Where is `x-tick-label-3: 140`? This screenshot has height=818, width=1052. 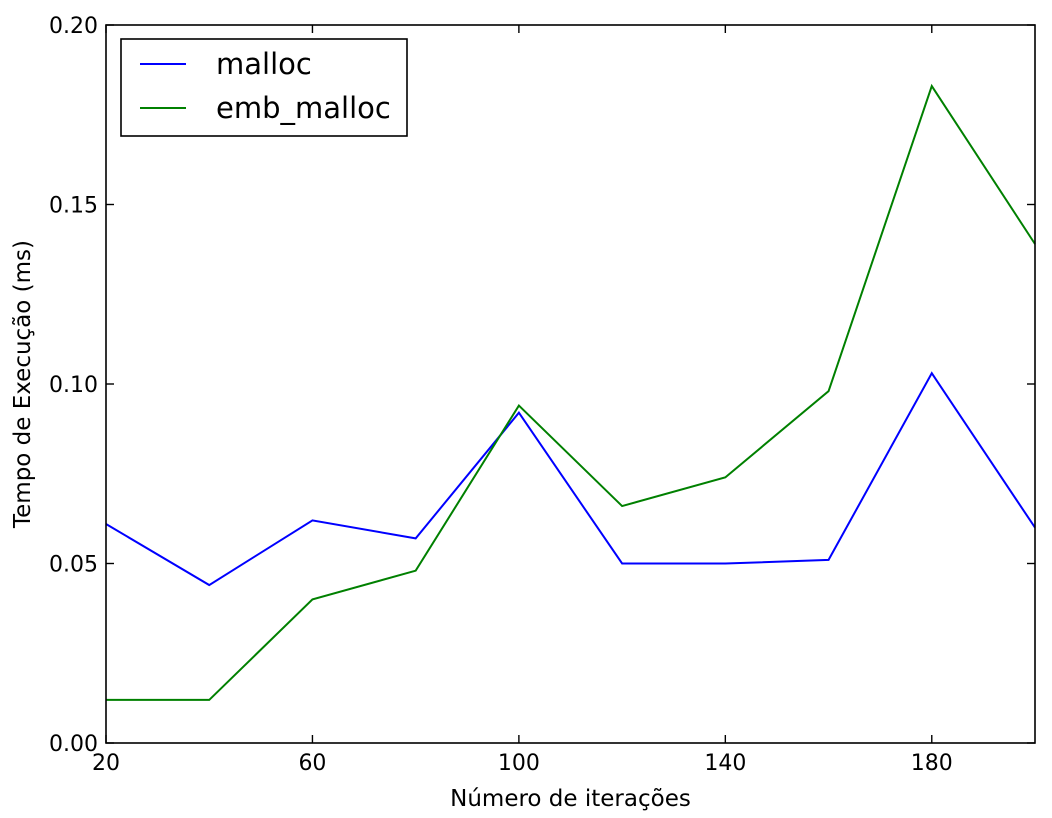
x-tick-label-3: 140 is located at coordinates (725, 763).